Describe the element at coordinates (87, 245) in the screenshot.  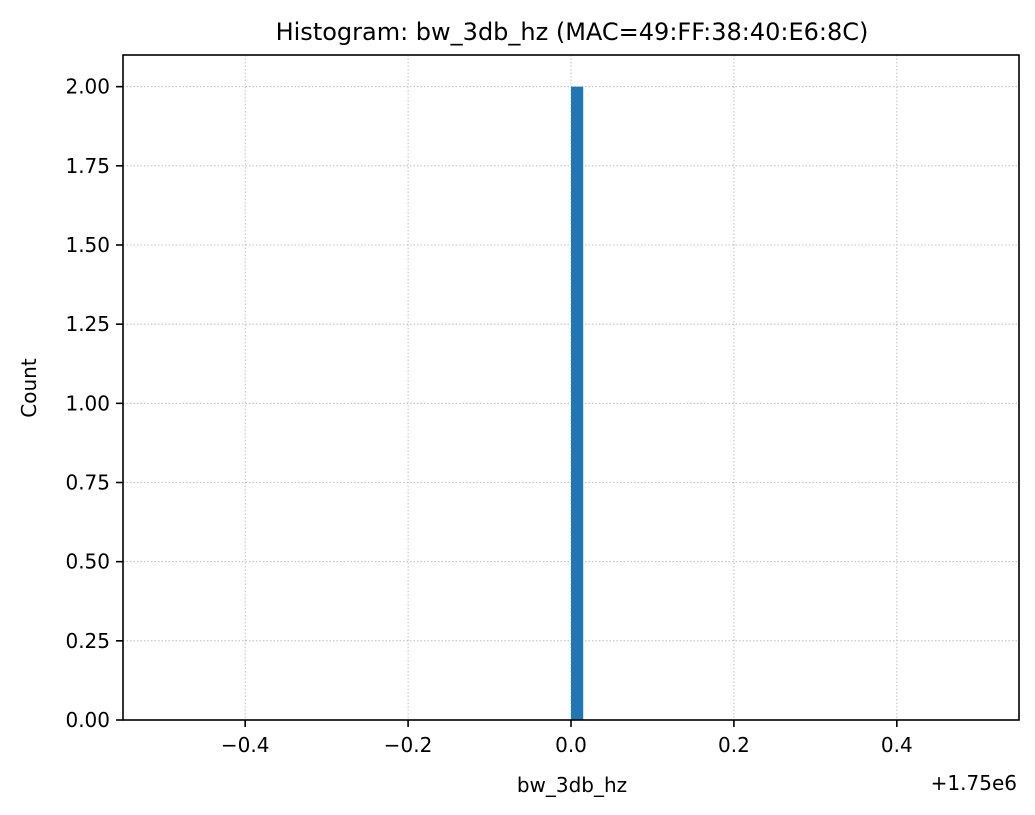
I see `y-tick-label: 1.50` at that location.